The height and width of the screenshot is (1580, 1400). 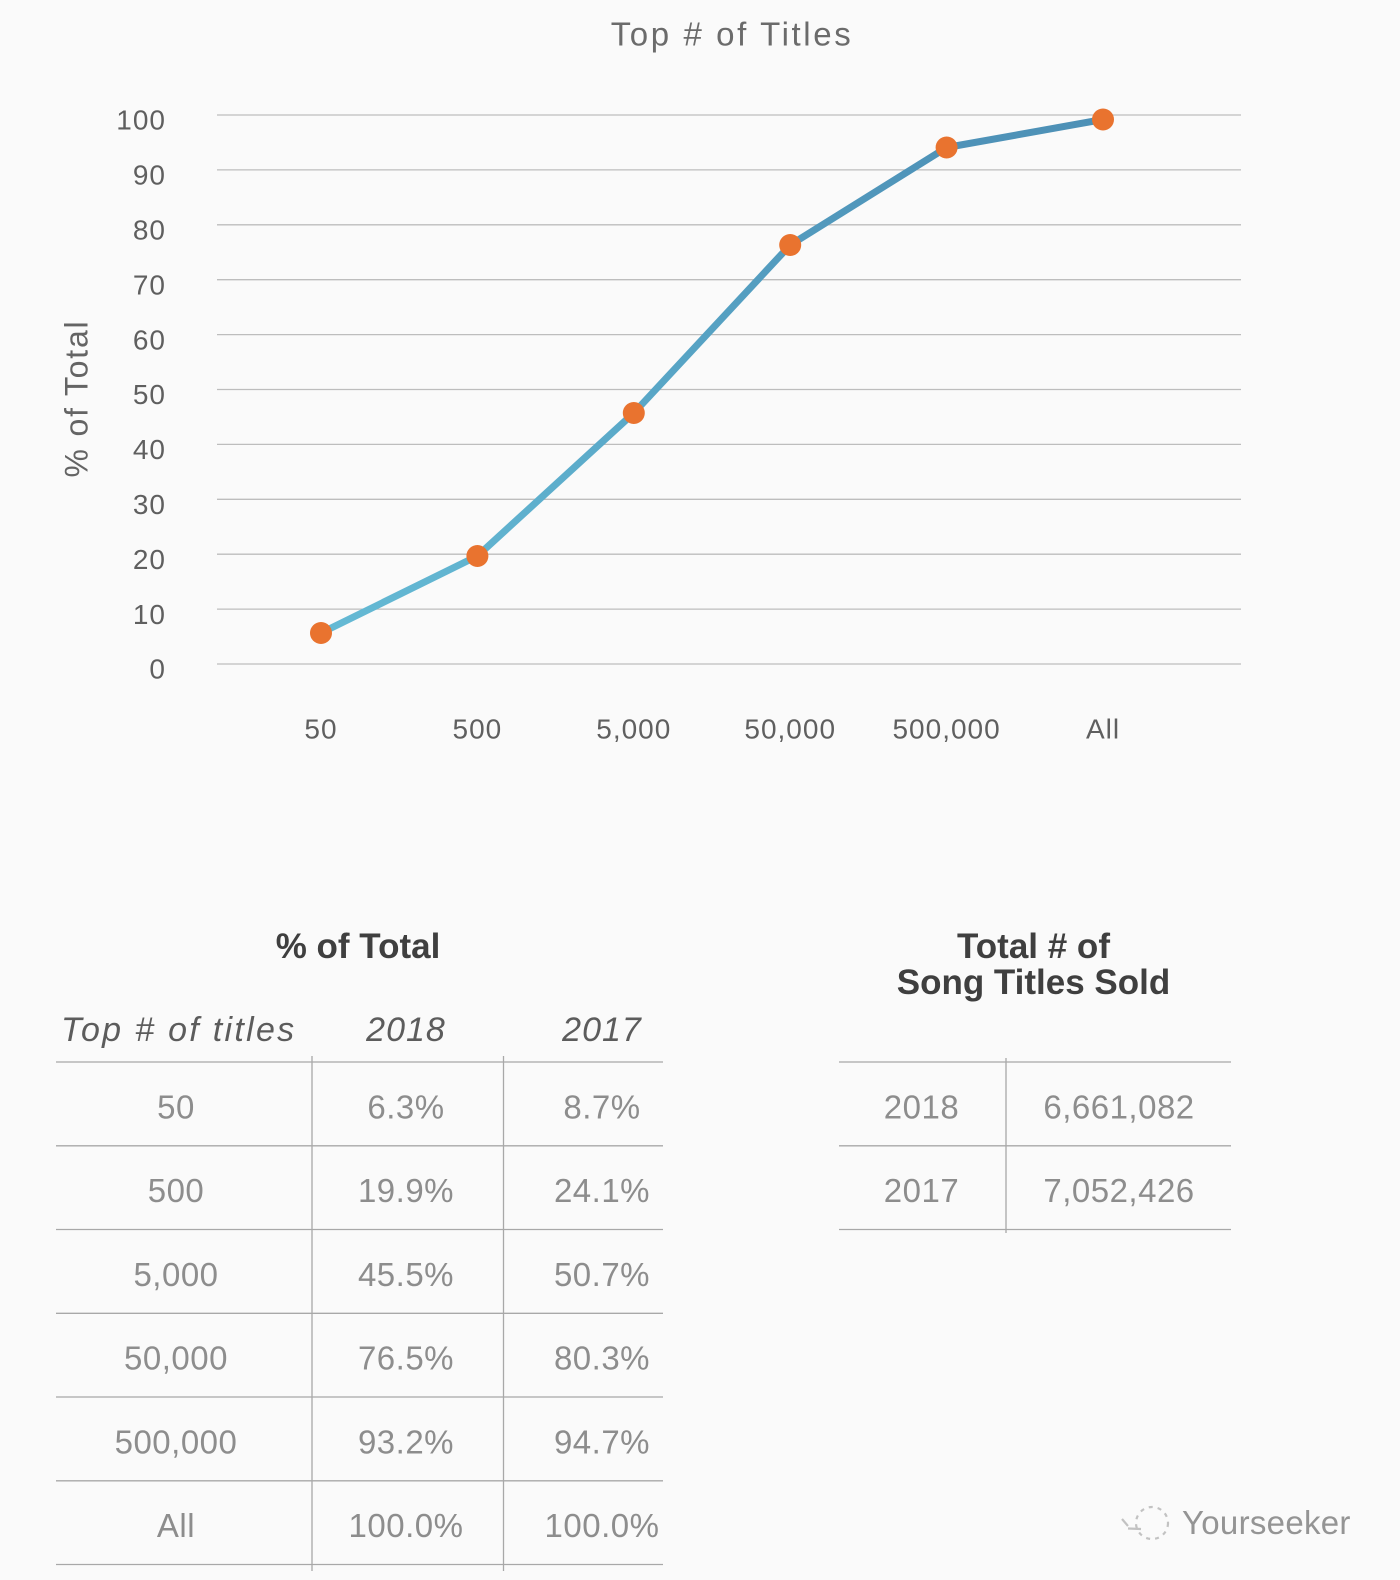 I want to click on svg-text: 7,052,426, so click(x=1118, y=1190).